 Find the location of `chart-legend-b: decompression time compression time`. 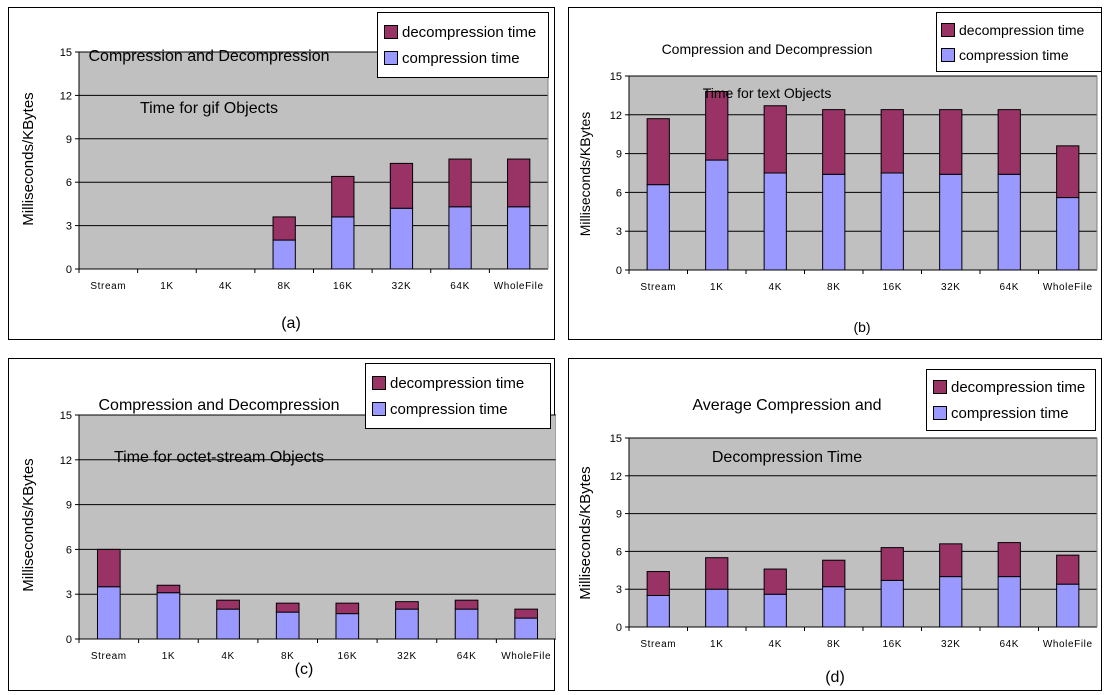

chart-legend-b: decompression time compression time is located at coordinates (1019, 42).